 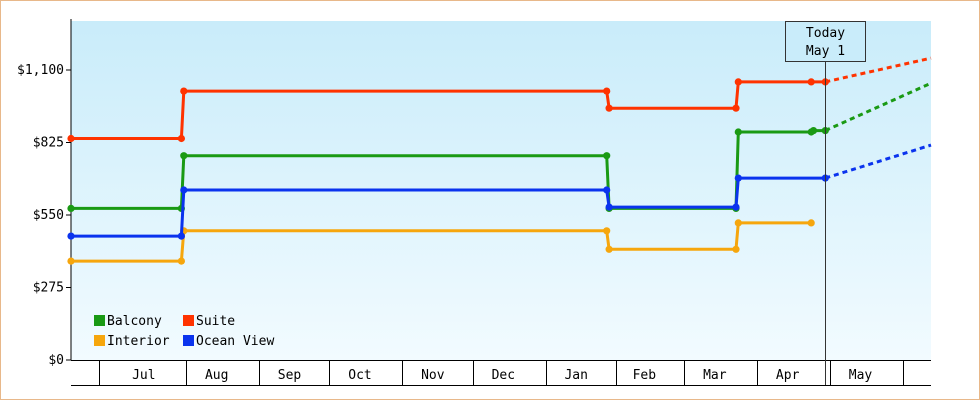 I want to click on legend-item-ocean-view: Ocean View, so click(x=228, y=341).